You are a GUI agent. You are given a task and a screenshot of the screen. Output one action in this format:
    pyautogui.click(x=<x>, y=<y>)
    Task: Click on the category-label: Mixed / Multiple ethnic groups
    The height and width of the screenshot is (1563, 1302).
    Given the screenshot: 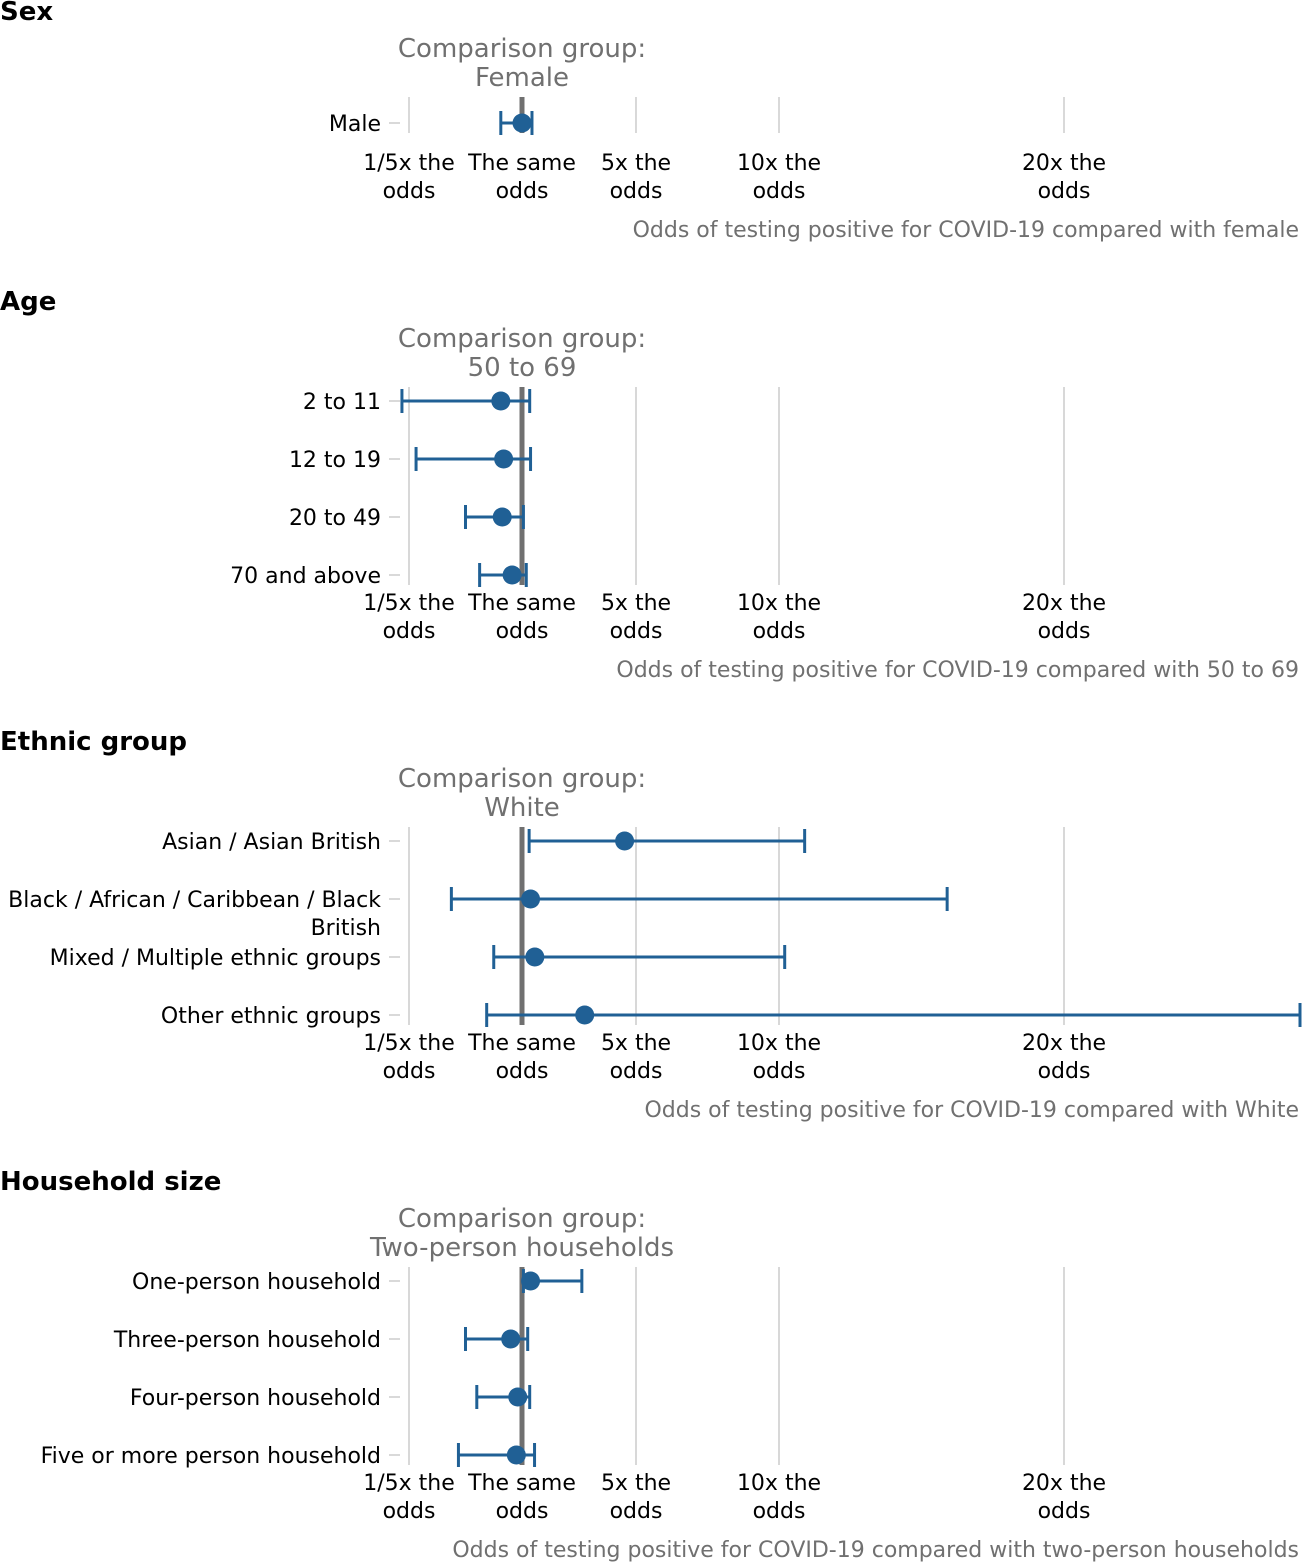 What is the action you would take?
    pyautogui.click(x=215, y=958)
    